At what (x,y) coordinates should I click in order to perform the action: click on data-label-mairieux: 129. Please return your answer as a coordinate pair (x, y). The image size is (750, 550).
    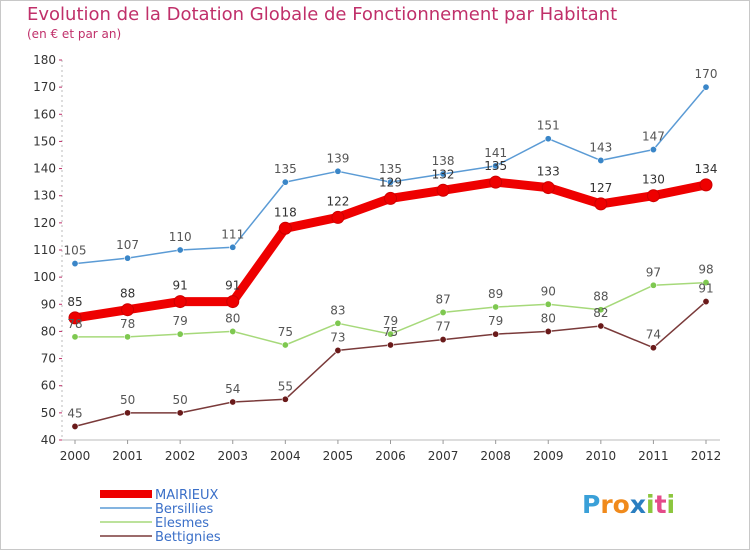
    Looking at the image, I should click on (390, 182).